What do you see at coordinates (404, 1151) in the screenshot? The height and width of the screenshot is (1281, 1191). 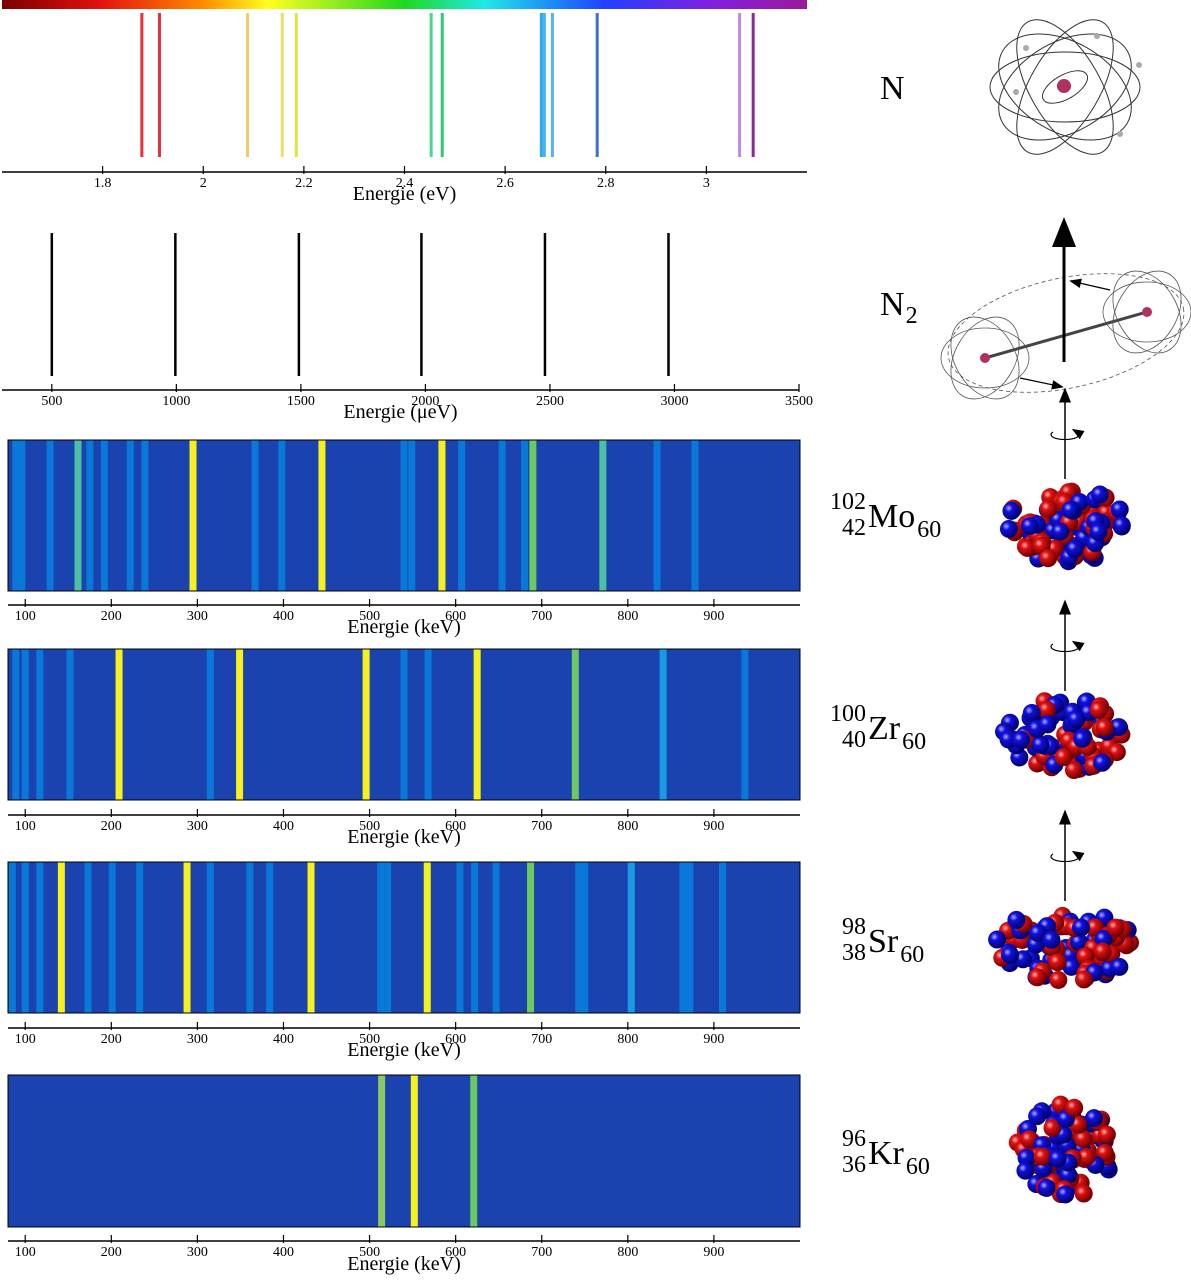 I see `spectrum-background` at bounding box center [404, 1151].